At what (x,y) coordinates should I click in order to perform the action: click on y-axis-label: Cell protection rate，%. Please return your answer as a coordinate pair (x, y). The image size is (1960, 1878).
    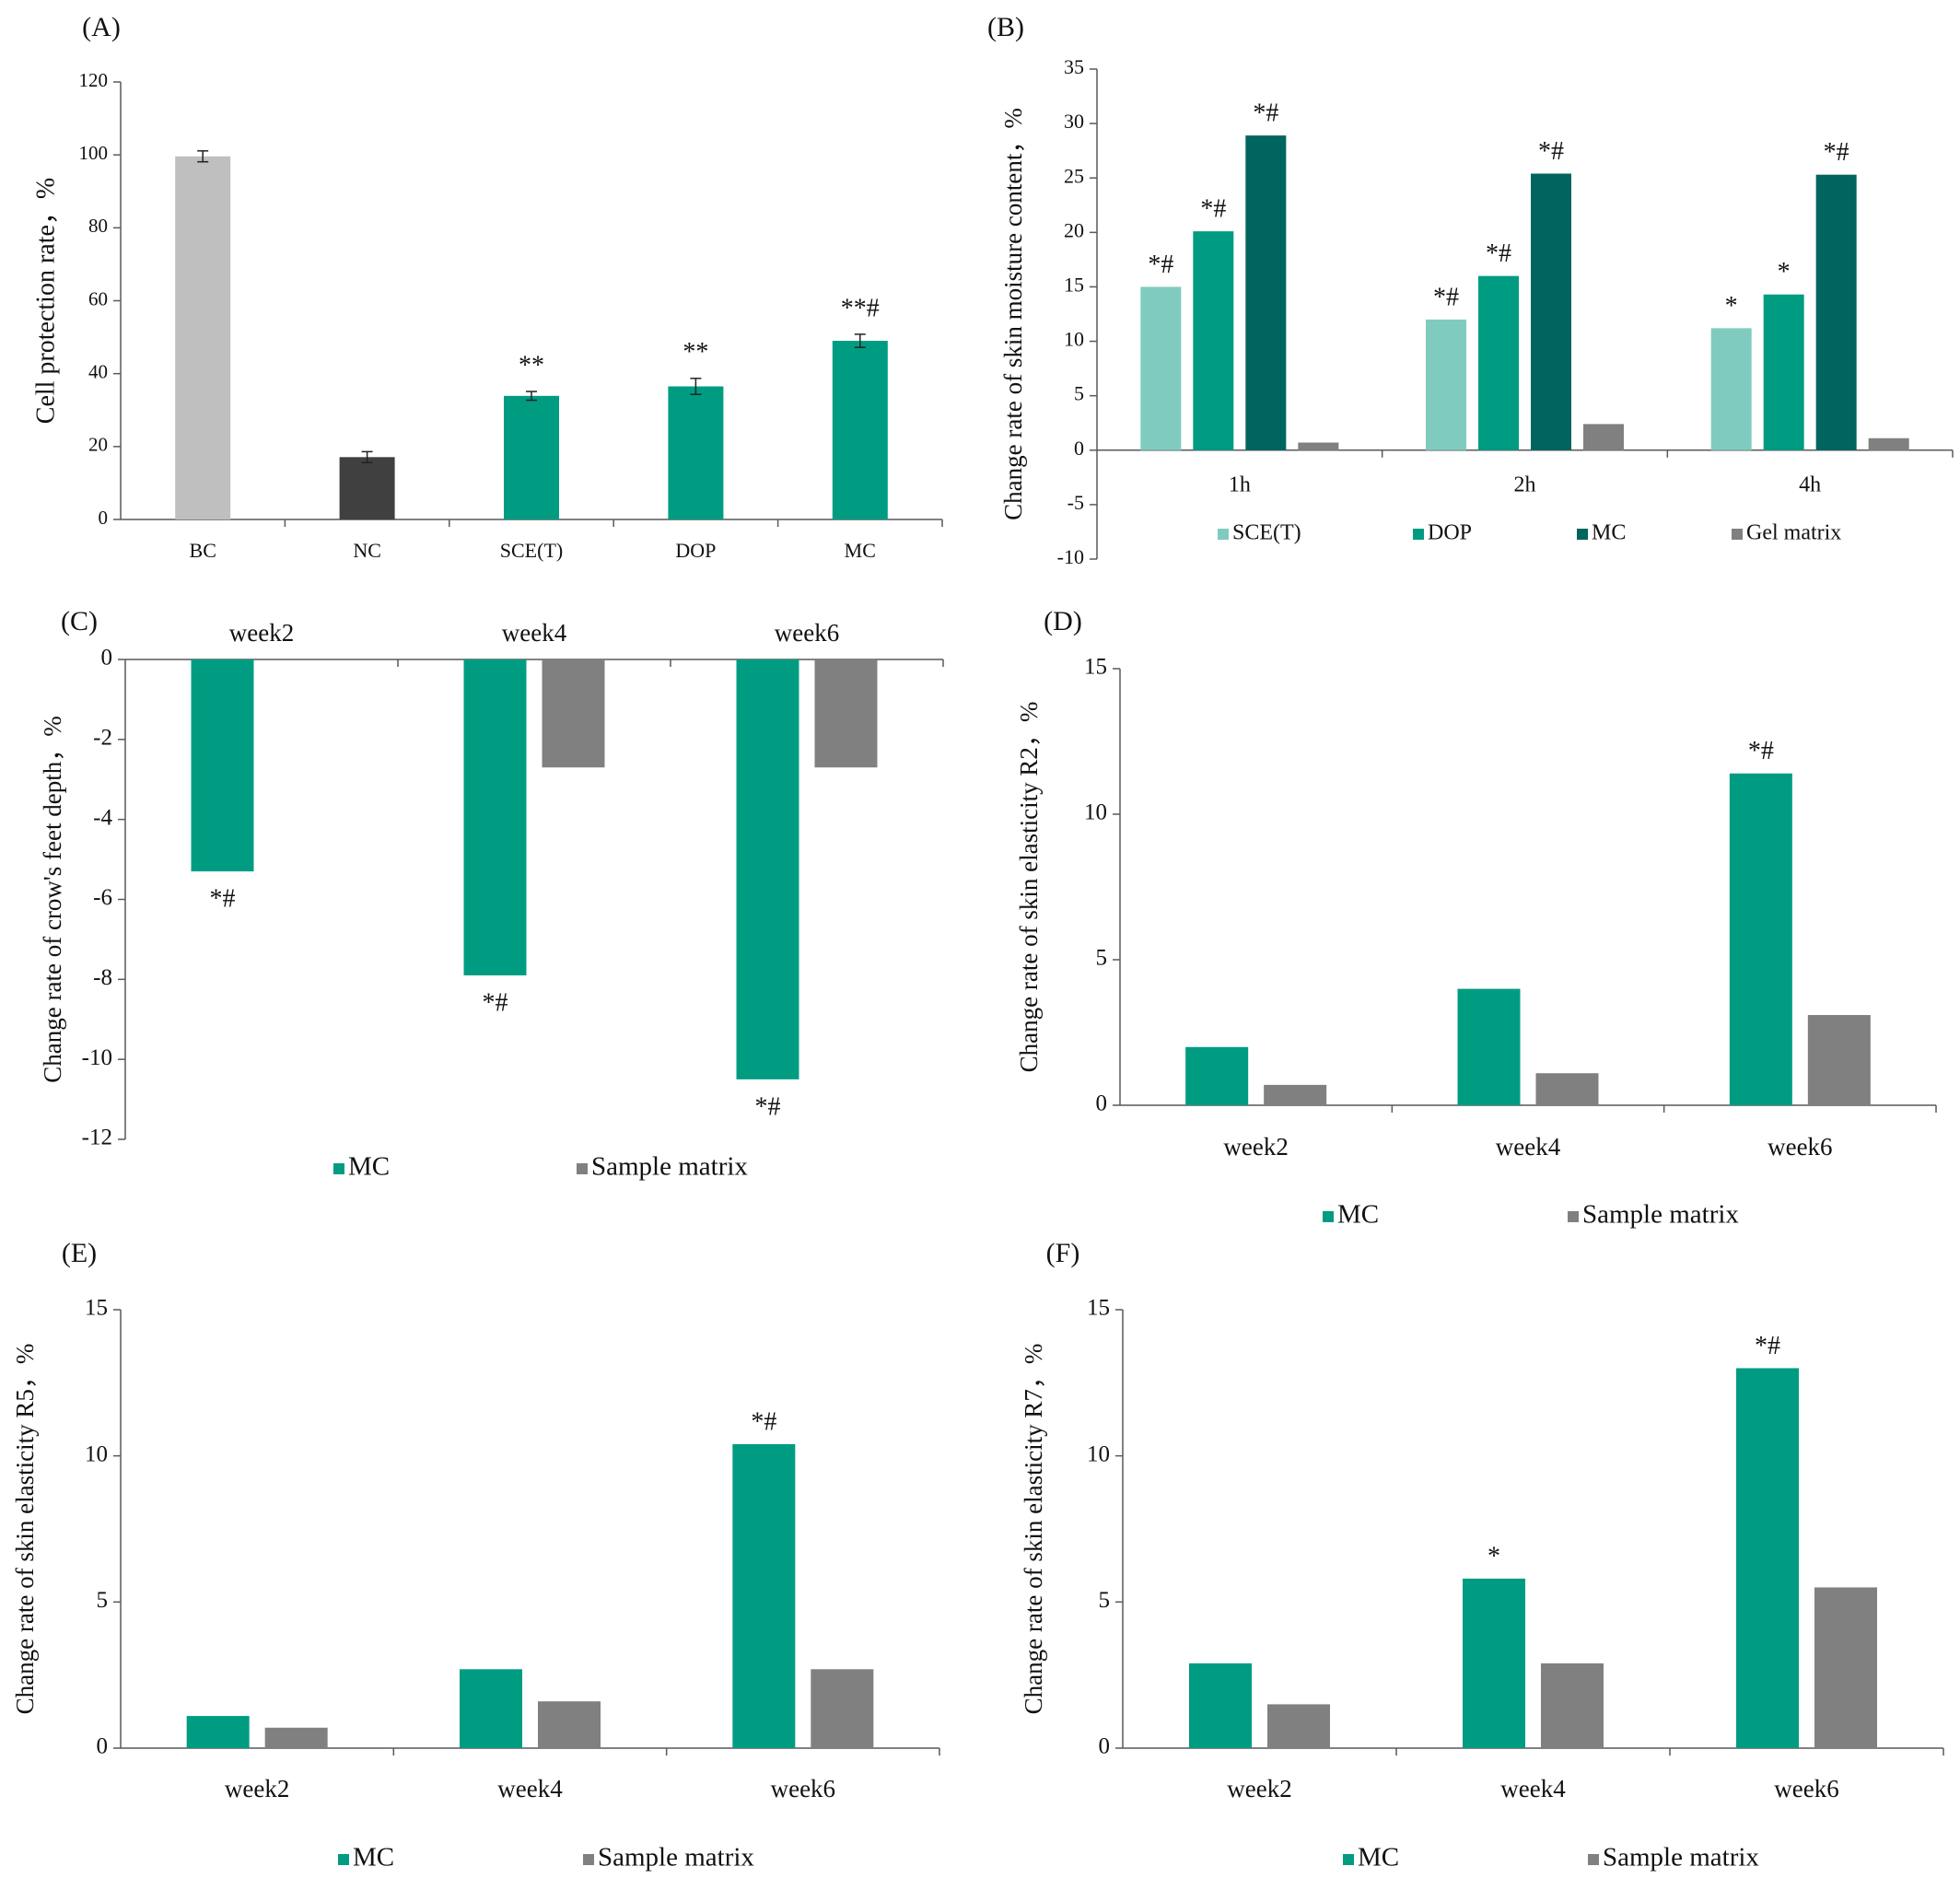
    Looking at the image, I should click on (45, 301).